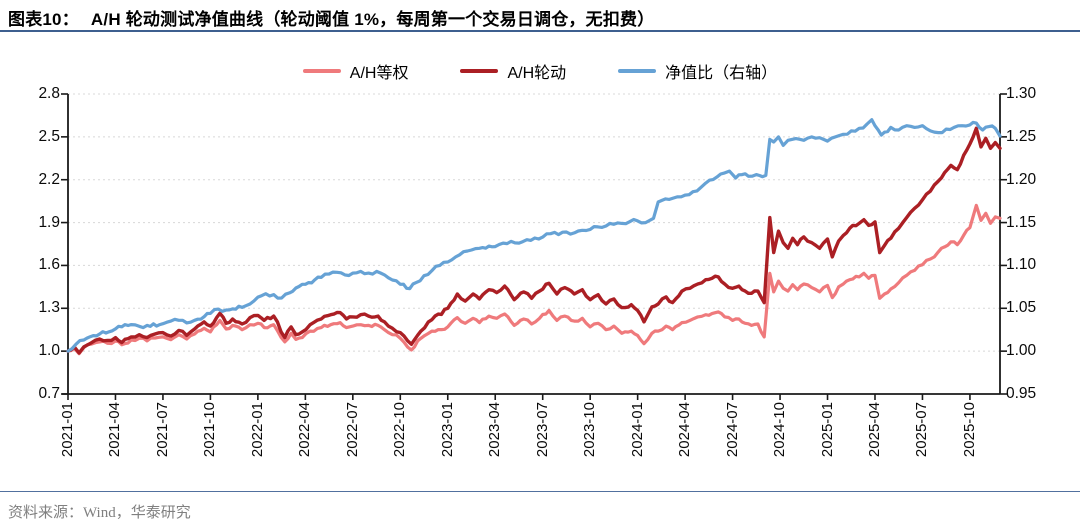 This screenshot has height=530, width=1080. I want to click on right-axis-tick-label: 0.95, so click(1021, 393).